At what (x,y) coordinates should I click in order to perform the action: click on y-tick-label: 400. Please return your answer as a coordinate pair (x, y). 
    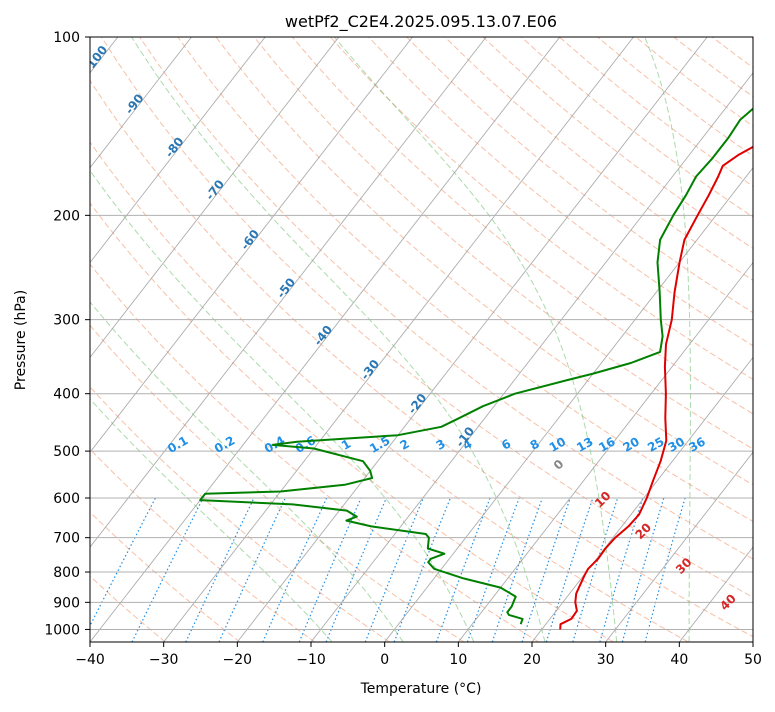
    Looking at the image, I should click on (66, 395).